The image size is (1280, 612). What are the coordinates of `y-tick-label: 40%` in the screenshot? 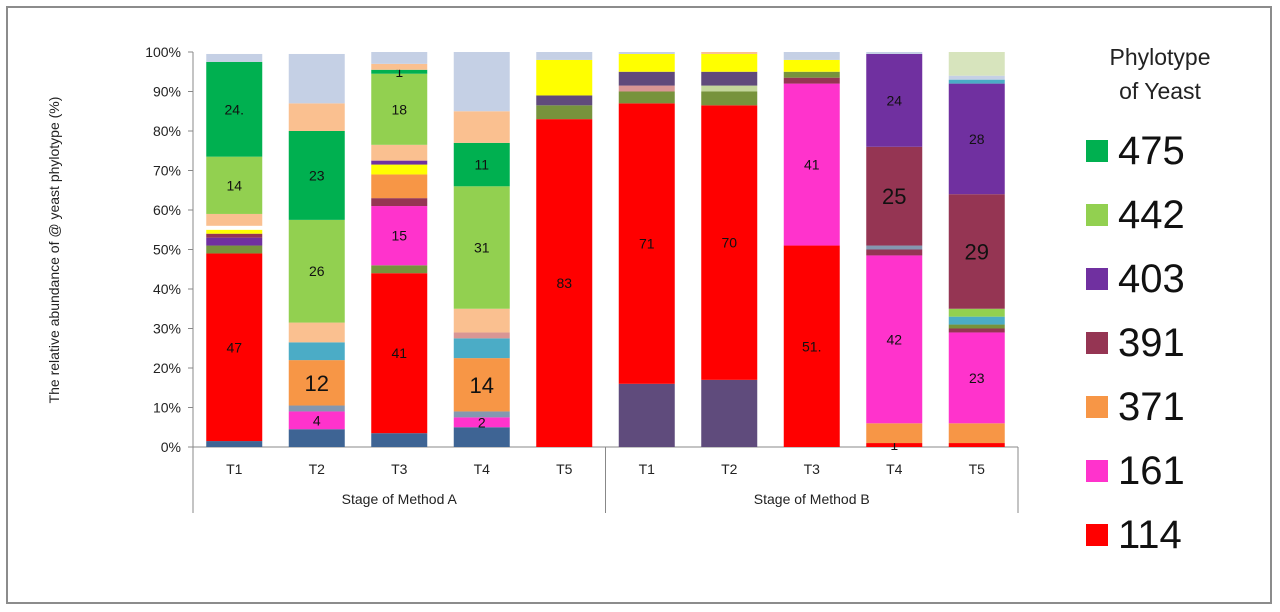 It's located at (167, 289).